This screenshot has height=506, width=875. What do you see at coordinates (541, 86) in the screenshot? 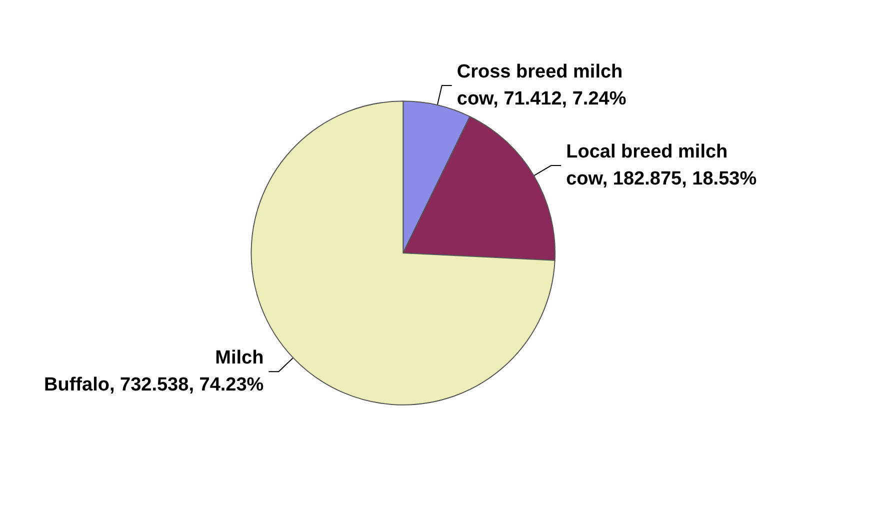
I see `slice-label: Cross breed milch cow, 71.412, 7.24%` at bounding box center [541, 86].